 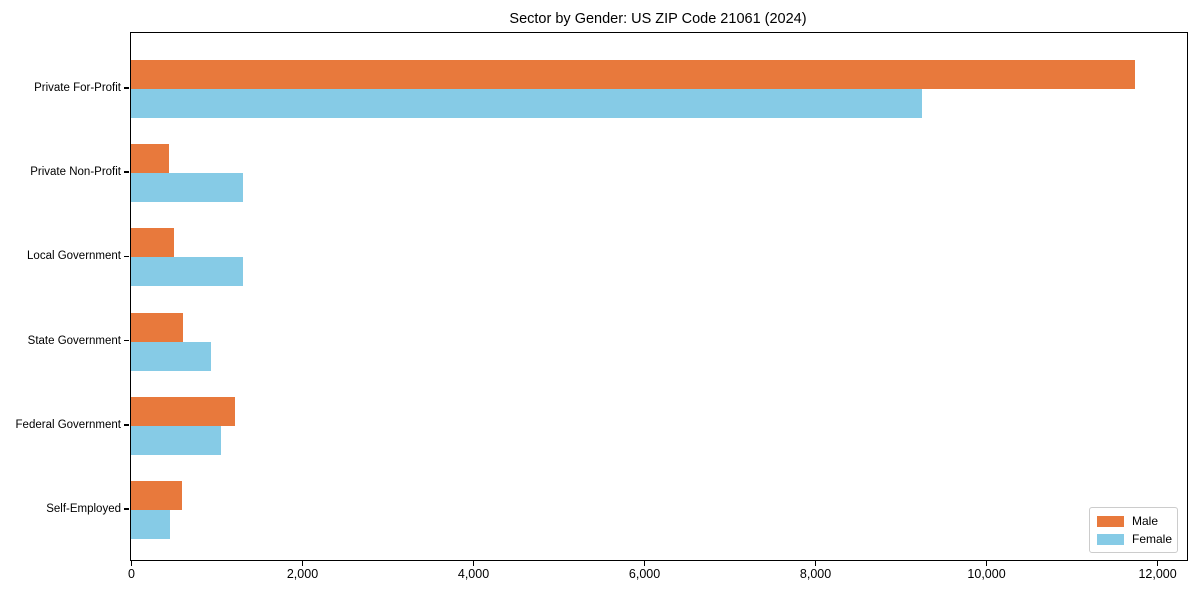 I want to click on y-tick-label-state-government: State Government, so click(x=74, y=340).